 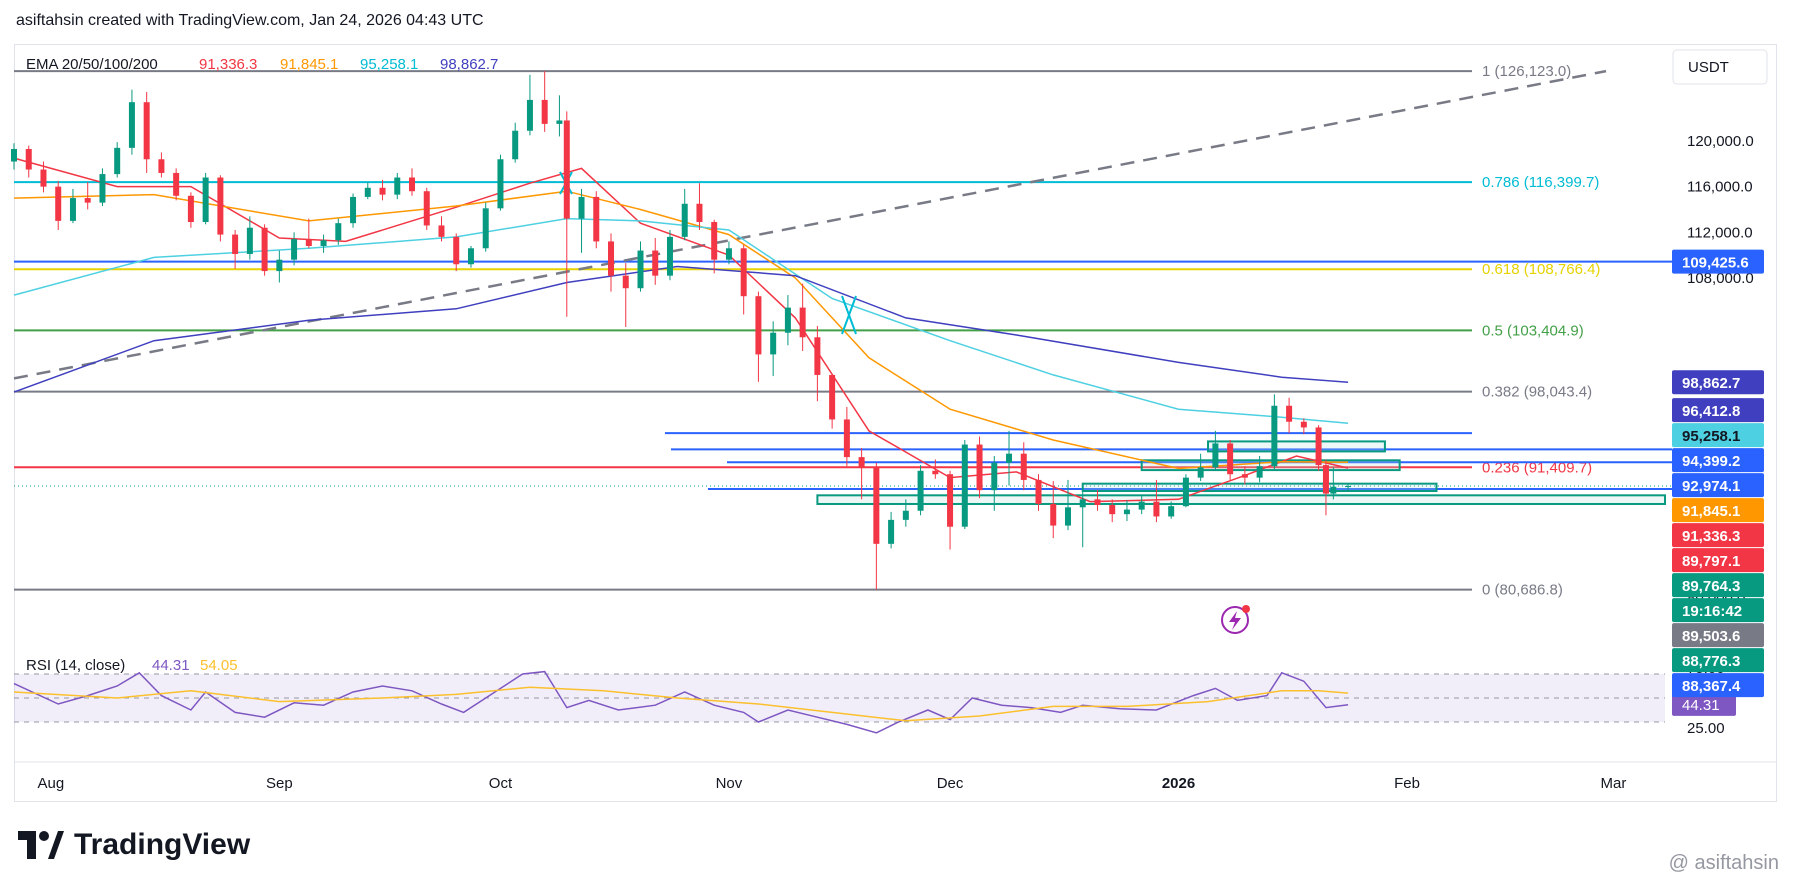 I want to click on price-label: 91,336.3, so click(x=1711, y=536).